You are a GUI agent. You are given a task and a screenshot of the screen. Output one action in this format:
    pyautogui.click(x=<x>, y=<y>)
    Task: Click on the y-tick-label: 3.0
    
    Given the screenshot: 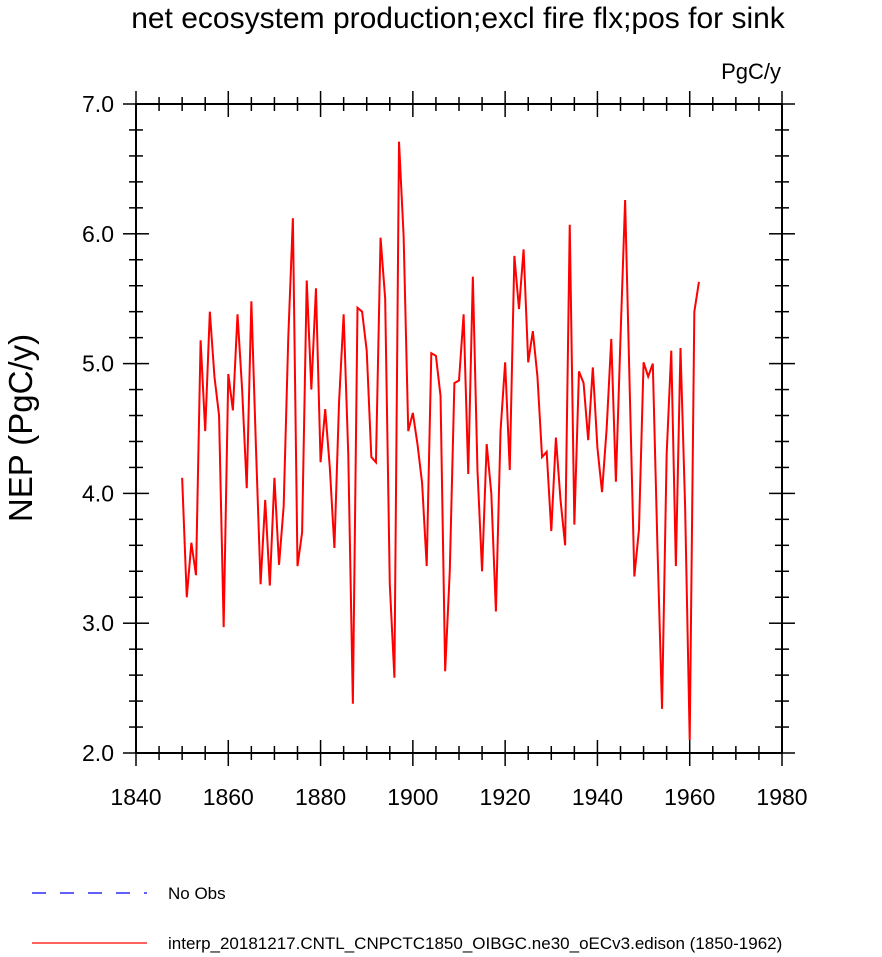 What is the action you would take?
    pyautogui.click(x=98, y=623)
    